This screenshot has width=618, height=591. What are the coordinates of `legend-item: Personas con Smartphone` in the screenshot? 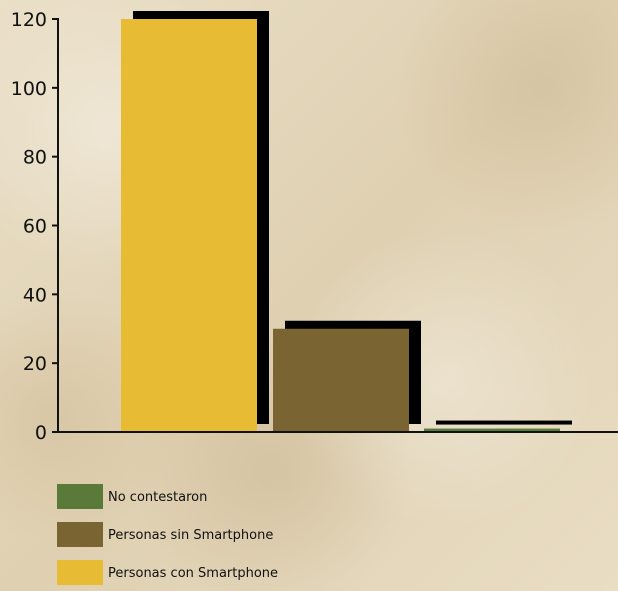 It's located at (167, 572).